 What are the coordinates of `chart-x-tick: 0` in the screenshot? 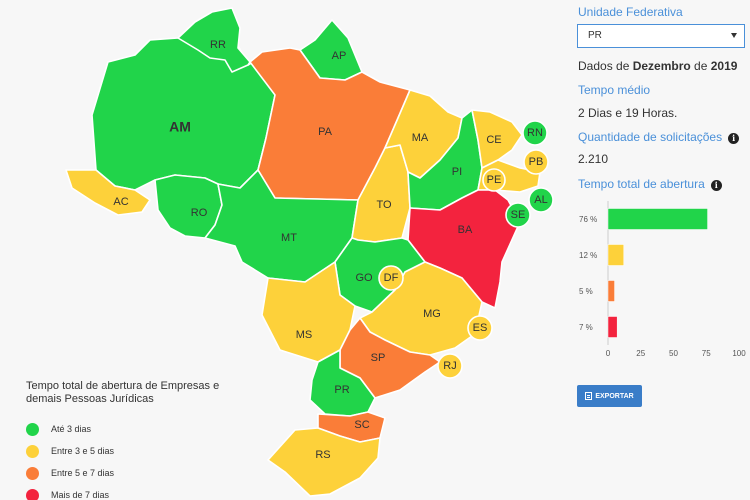 It's located at (608, 353).